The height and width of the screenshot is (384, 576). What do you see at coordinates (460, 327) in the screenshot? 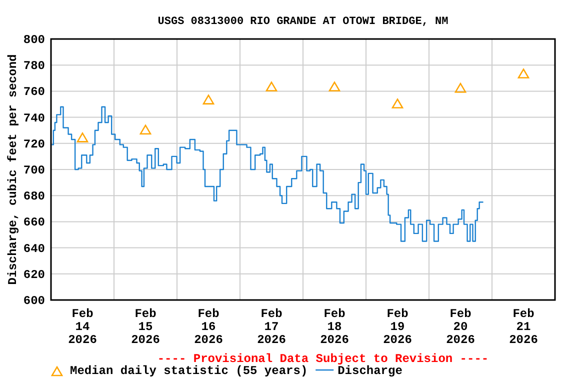
I see `x-tick-label: Feb 20 2026` at bounding box center [460, 327].